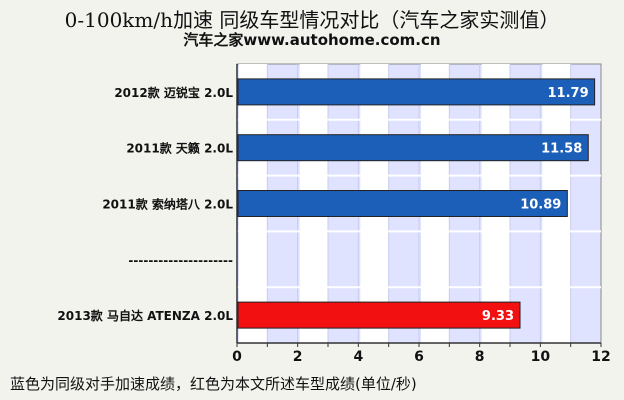 This screenshot has height=400, width=624. What do you see at coordinates (298, 357) in the screenshot?
I see `x-tick-label: 2` at bounding box center [298, 357].